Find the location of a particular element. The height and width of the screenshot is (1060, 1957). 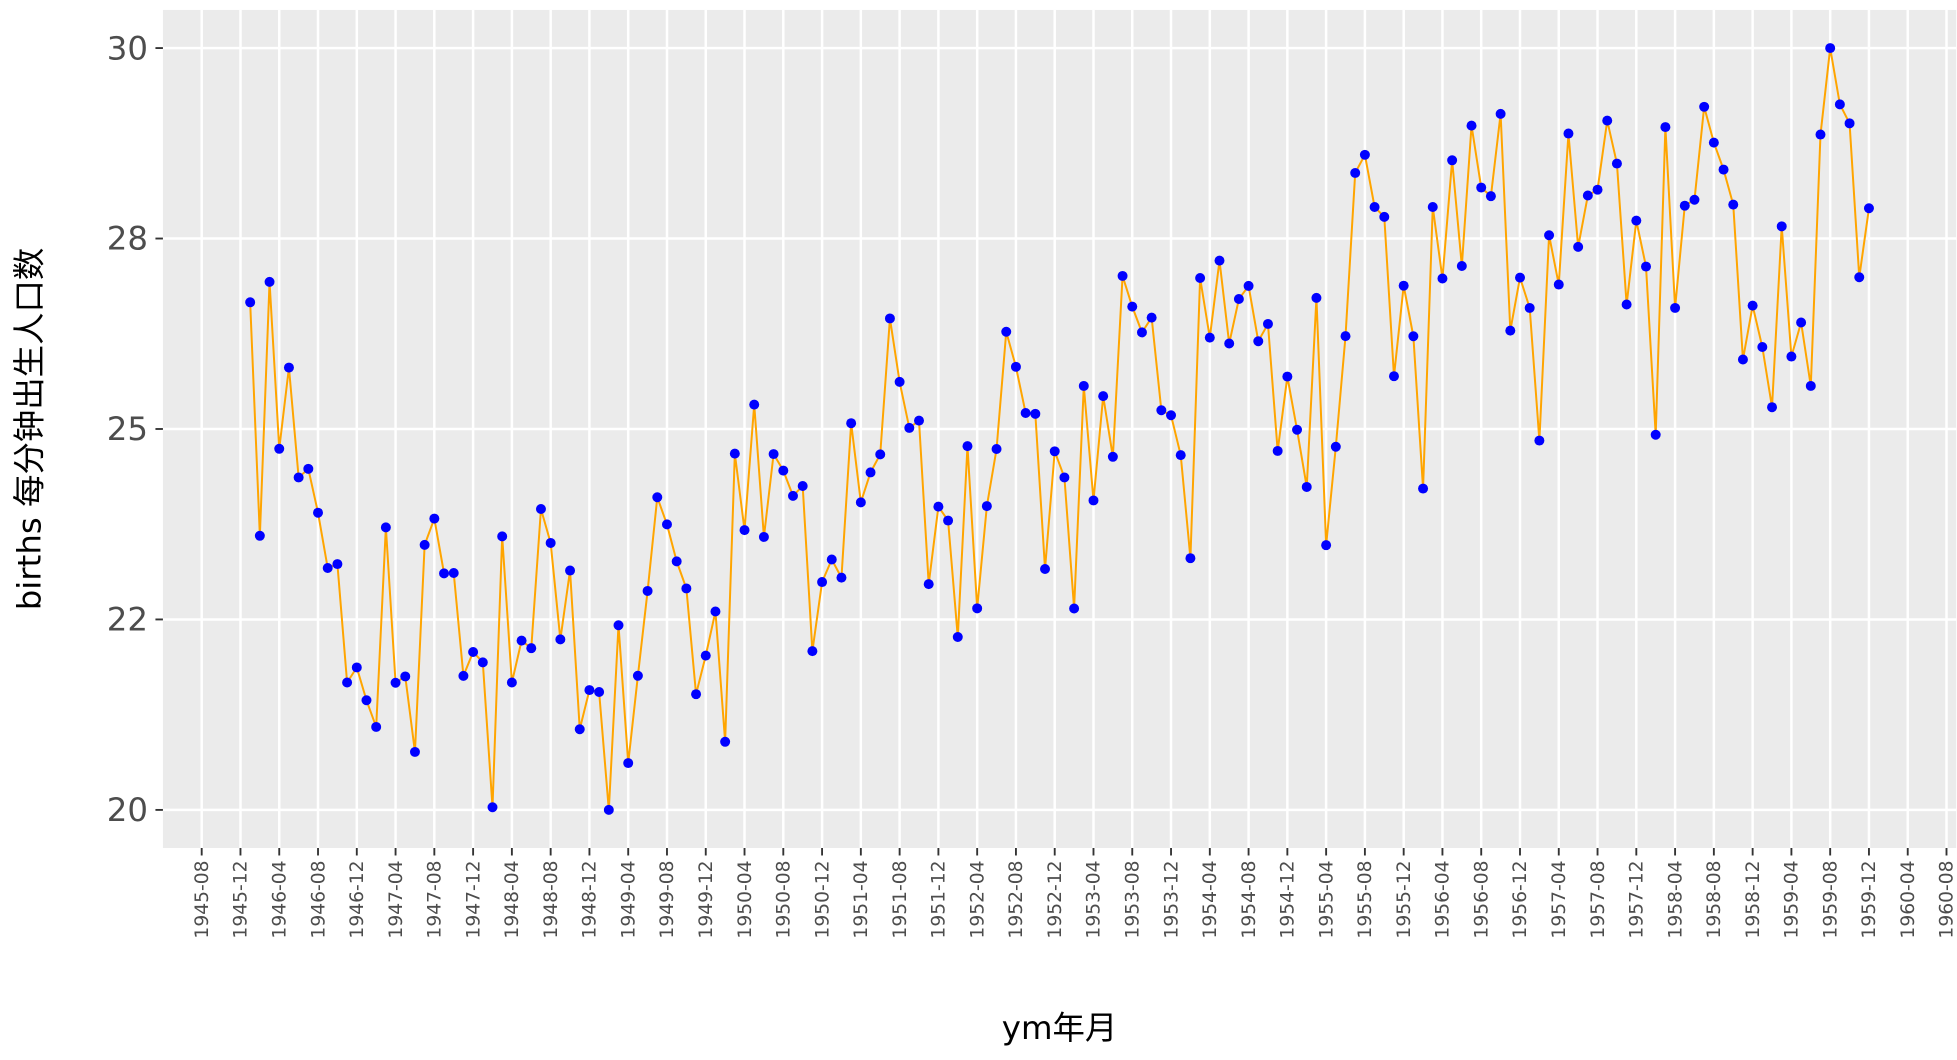

y-tick-label: 30 is located at coordinates (127, 48).